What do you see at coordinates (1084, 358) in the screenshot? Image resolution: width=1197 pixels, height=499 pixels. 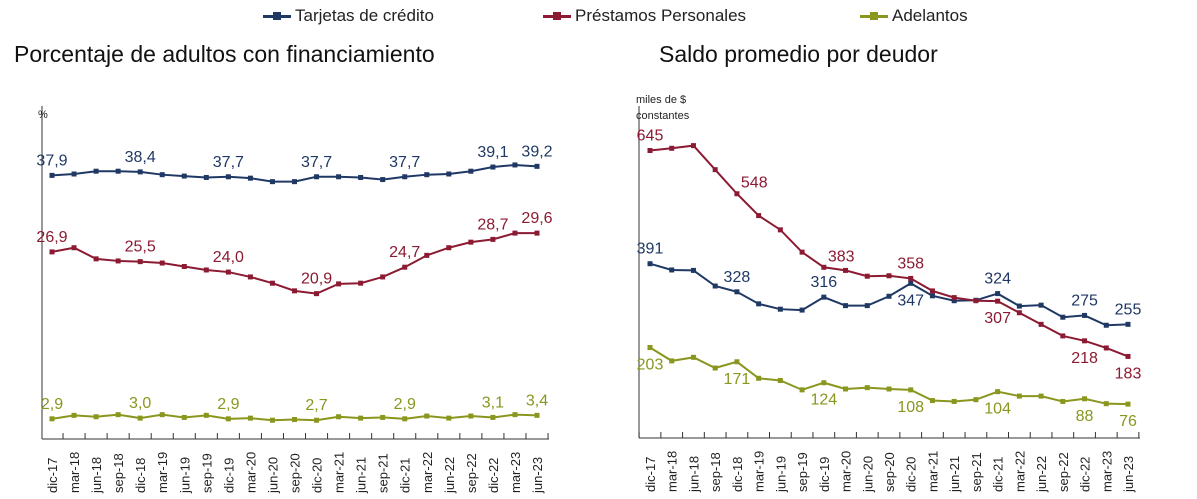 I see `data-label: 218` at bounding box center [1084, 358].